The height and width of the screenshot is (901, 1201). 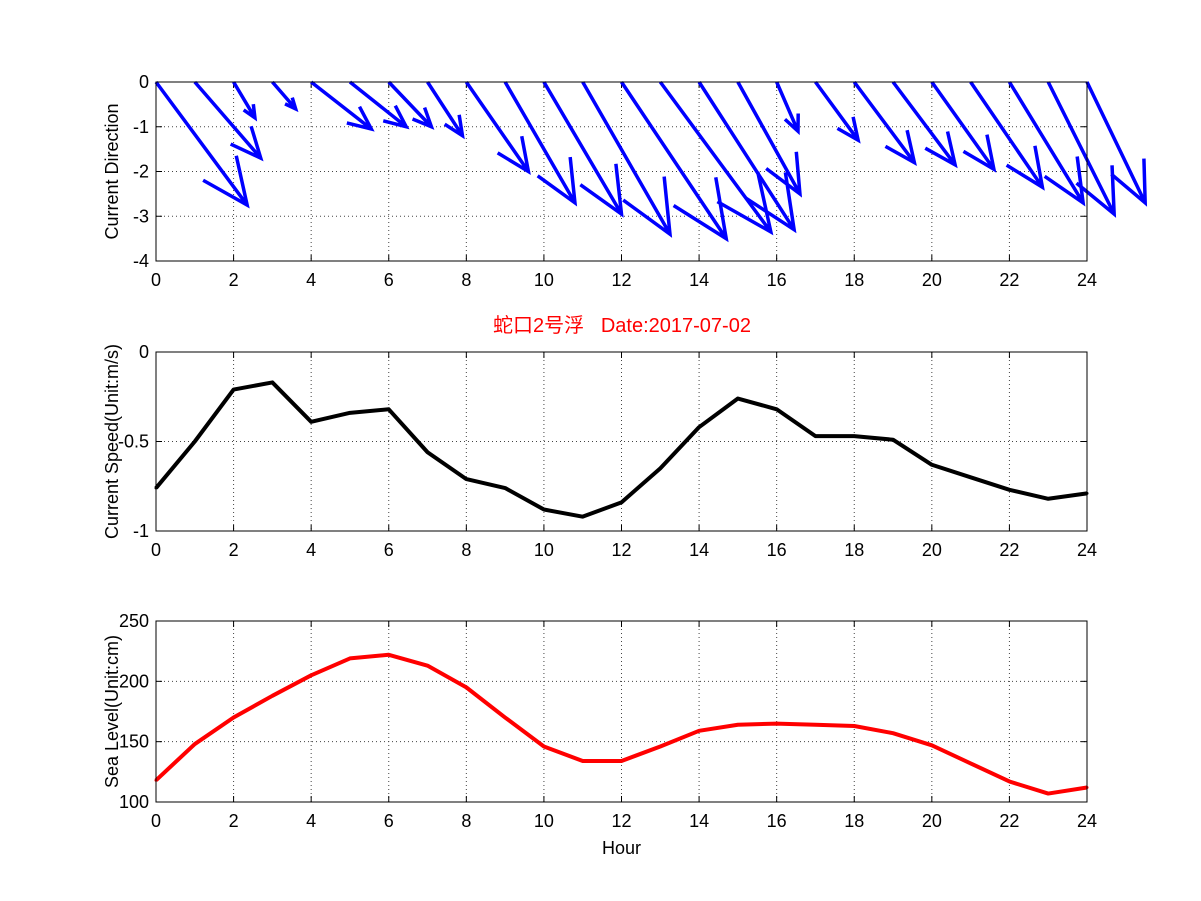 I want to click on y-axis-label: Current Direction, so click(x=112, y=171).